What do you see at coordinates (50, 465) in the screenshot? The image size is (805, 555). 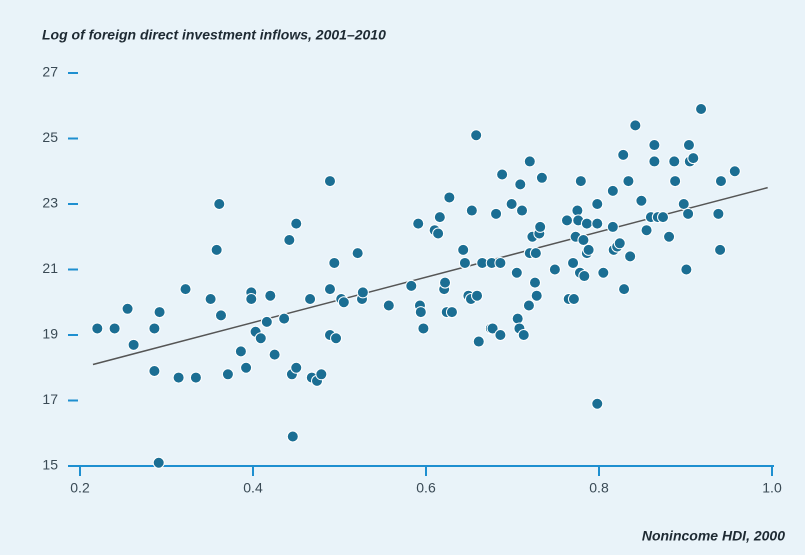 I see `y-tick-label: 15` at bounding box center [50, 465].